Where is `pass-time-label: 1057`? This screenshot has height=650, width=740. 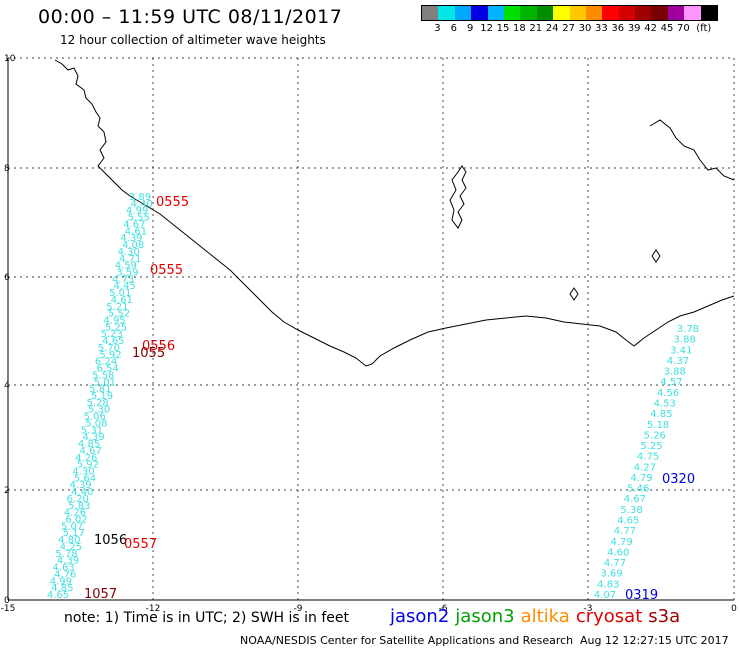 pass-time-label: 1057 is located at coordinates (100, 594).